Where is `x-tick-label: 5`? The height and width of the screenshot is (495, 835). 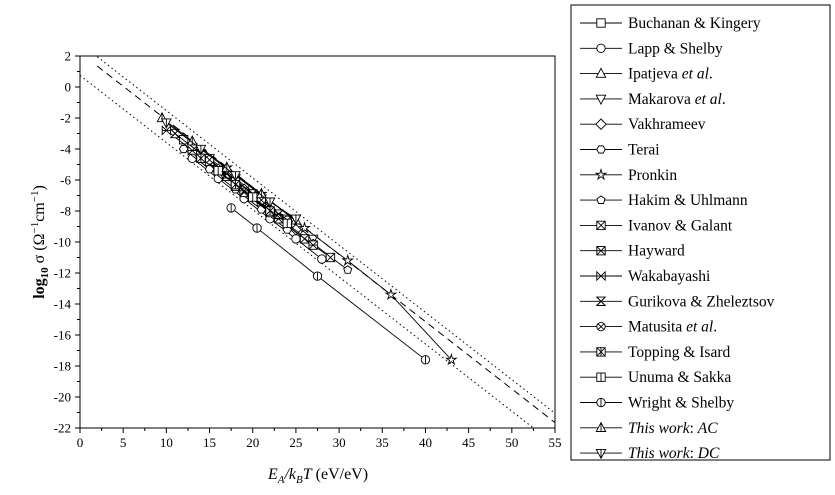
x-tick-label: 5 is located at coordinates (123, 442).